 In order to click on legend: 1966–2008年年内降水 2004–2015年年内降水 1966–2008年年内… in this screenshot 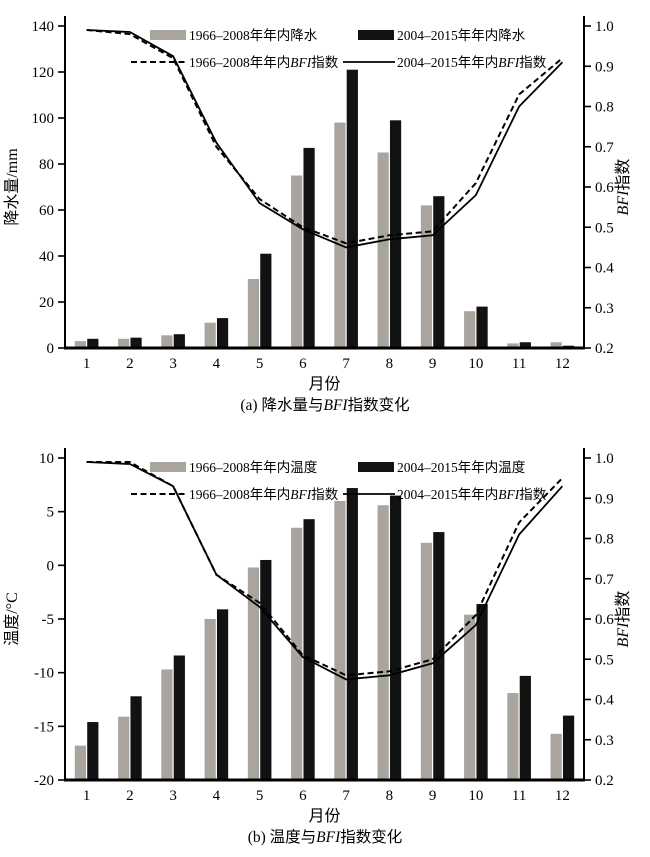, I will do `click(339, 49)`.